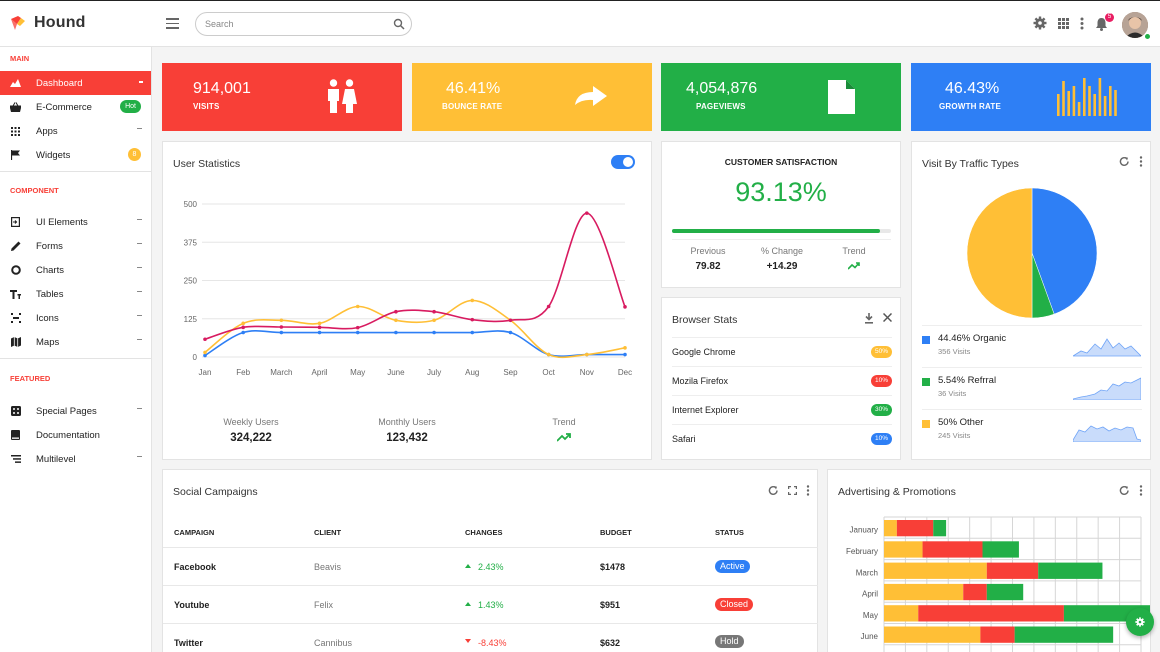 The image size is (1160, 652). What do you see at coordinates (782, 351) in the screenshot?
I see `browser-row-chrome: Google Chrome 50%` at bounding box center [782, 351].